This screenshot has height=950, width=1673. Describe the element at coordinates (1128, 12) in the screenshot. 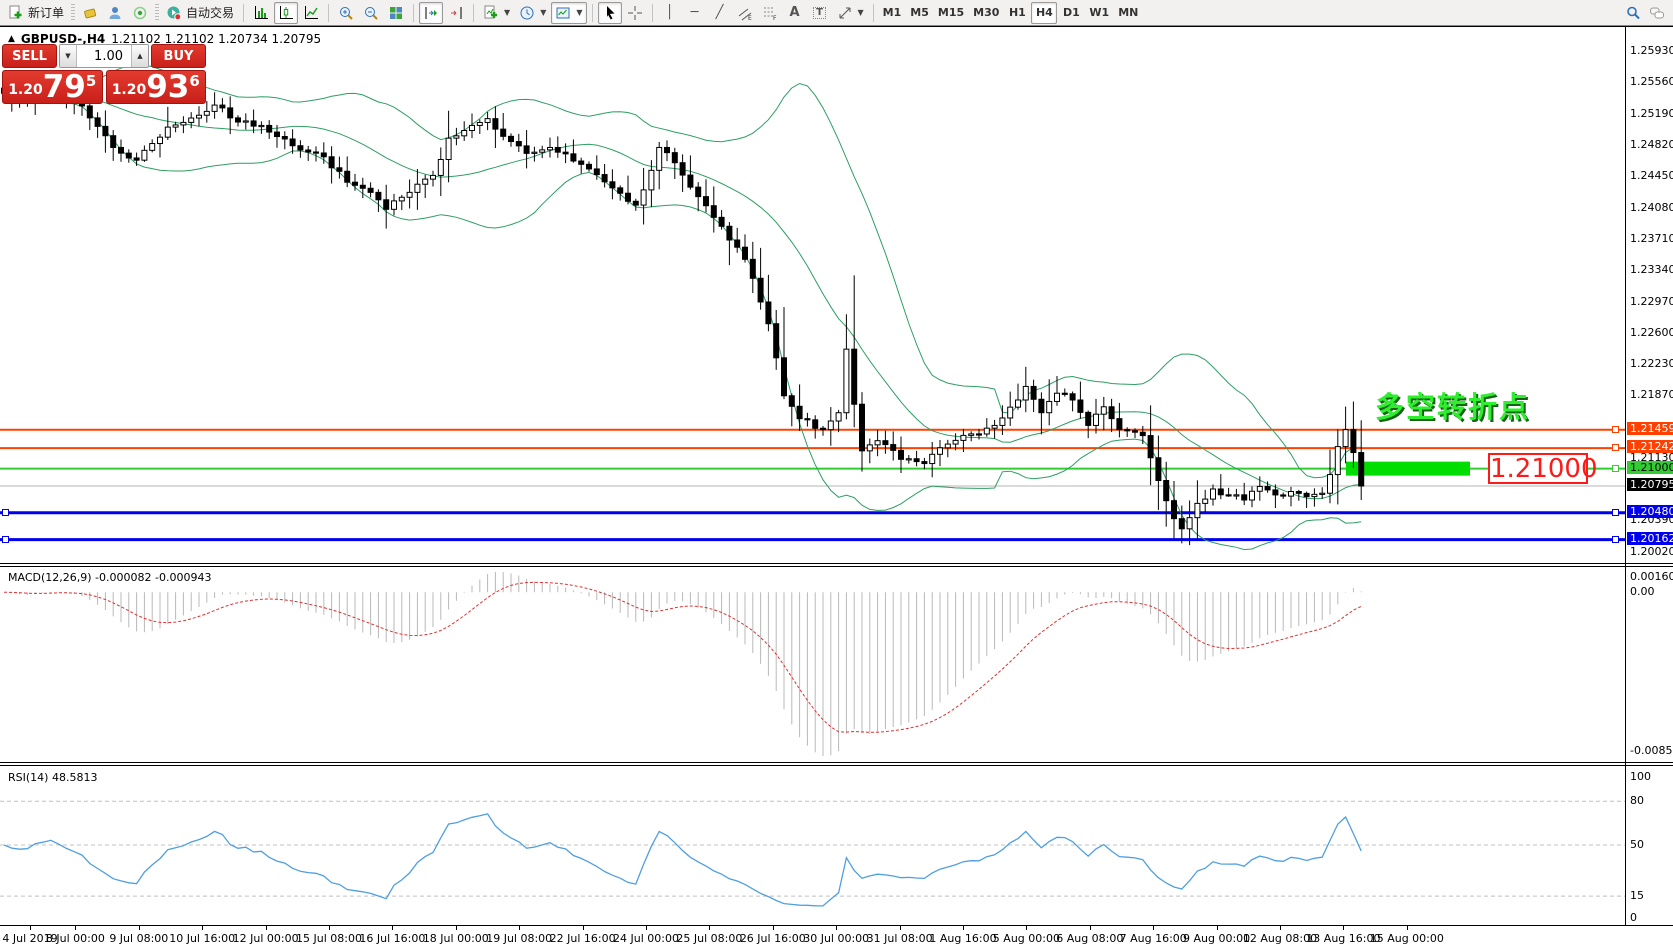

I see `timeframe-button-MN: MN` at that location.